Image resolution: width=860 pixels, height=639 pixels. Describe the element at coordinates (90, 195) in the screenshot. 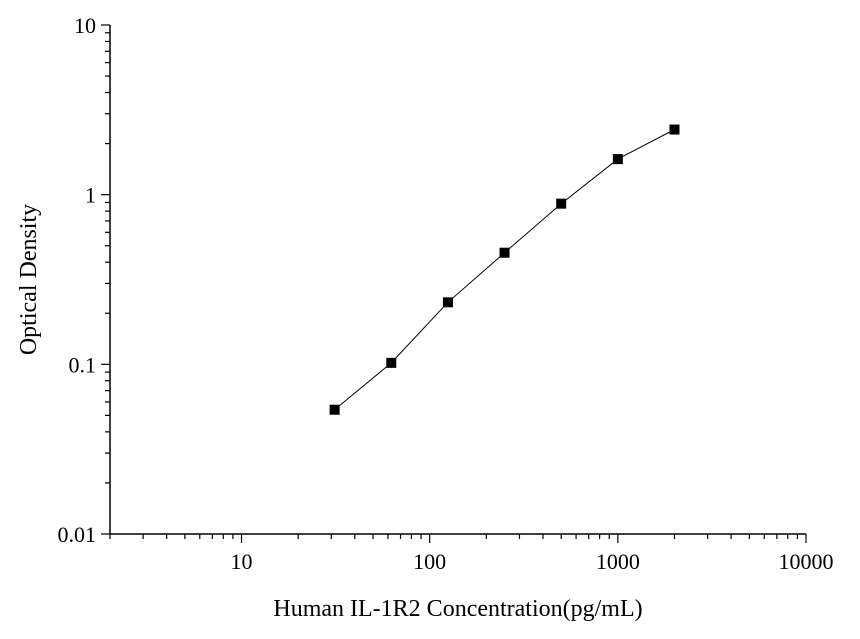

I see `y-tick-label: 1` at that location.